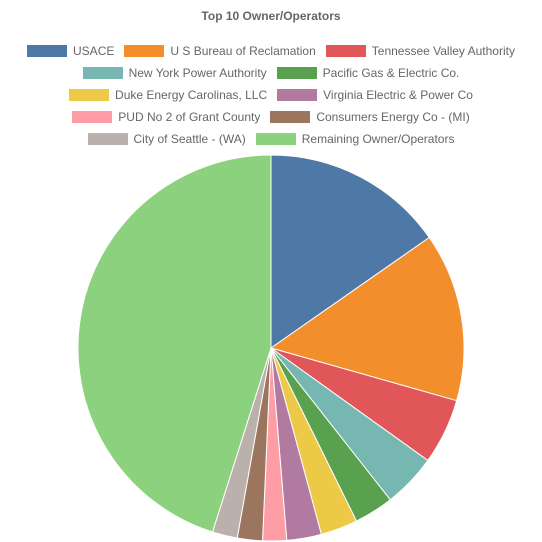 This screenshot has height=542, width=542. What do you see at coordinates (398, 95) in the screenshot?
I see `legend-label: Virginia Electric & Power Co` at bounding box center [398, 95].